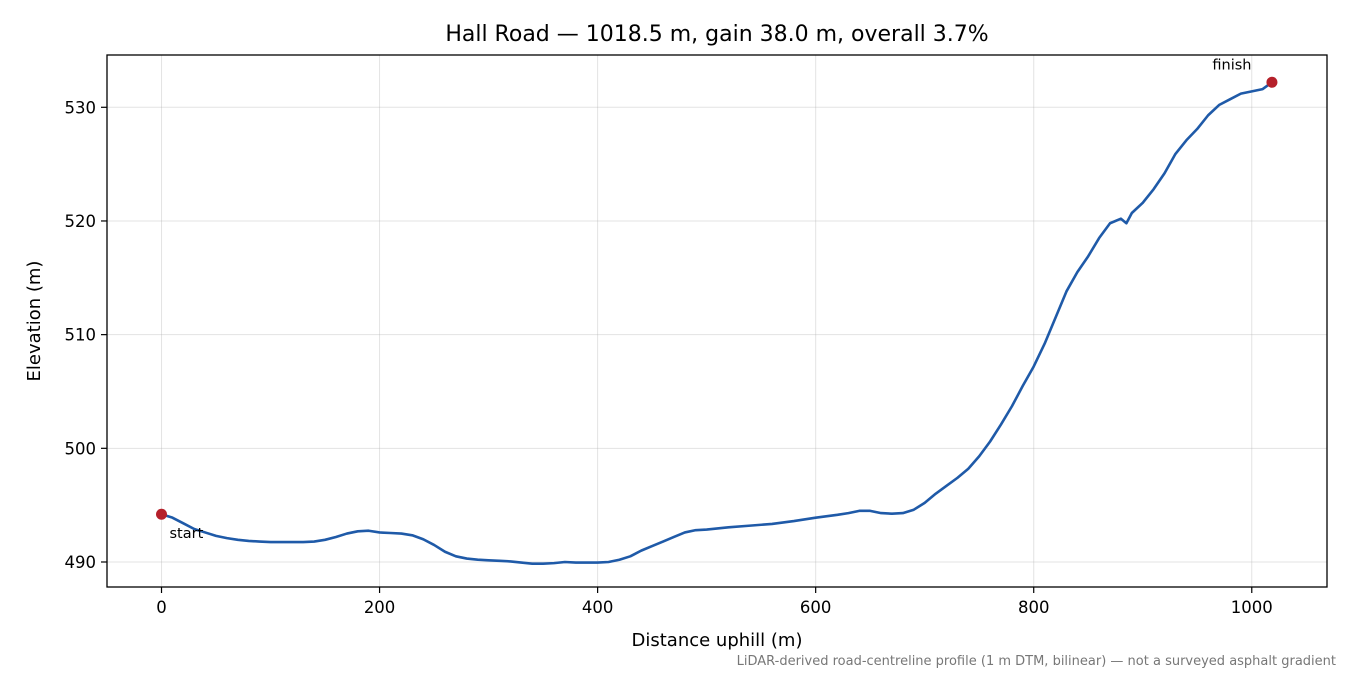  What do you see at coordinates (81, 107) in the screenshot?
I see `y-tick-label: 530` at bounding box center [81, 107].